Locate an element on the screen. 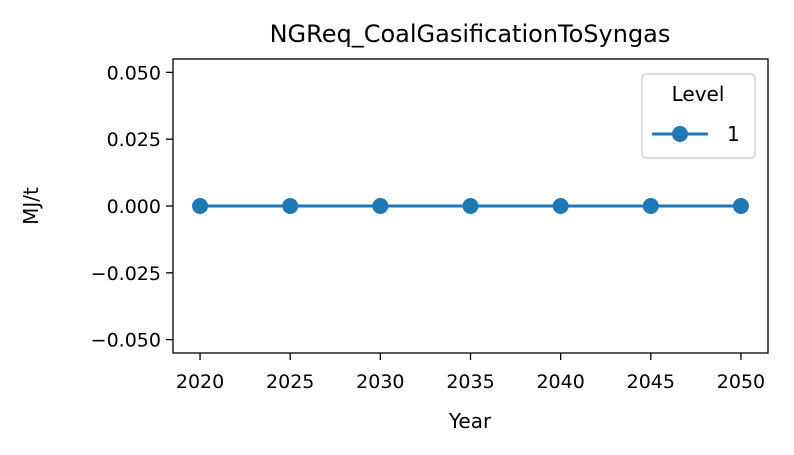 The width and height of the screenshot is (794, 455). x-tick-label: 2035 is located at coordinates (470, 382).